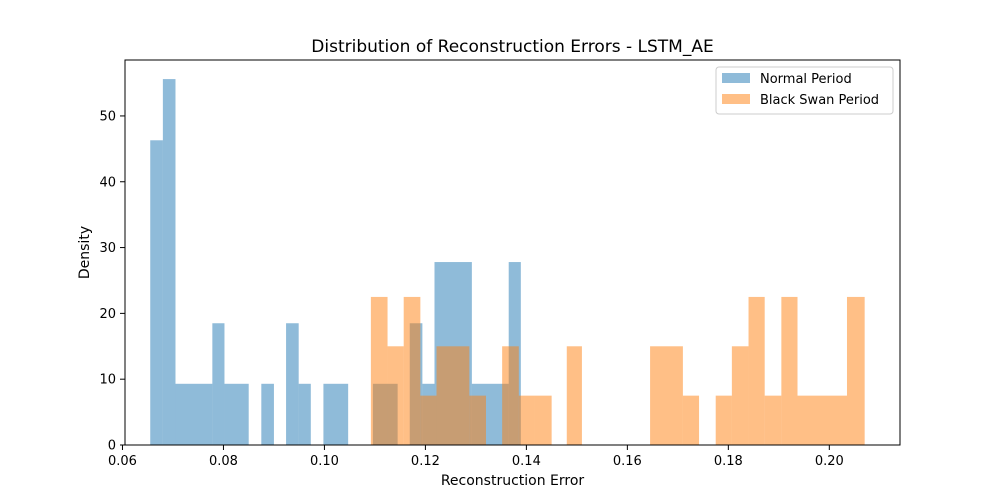 The height and width of the screenshot is (504, 1000). I want to click on x-tick-label: 0.20, so click(829, 461).